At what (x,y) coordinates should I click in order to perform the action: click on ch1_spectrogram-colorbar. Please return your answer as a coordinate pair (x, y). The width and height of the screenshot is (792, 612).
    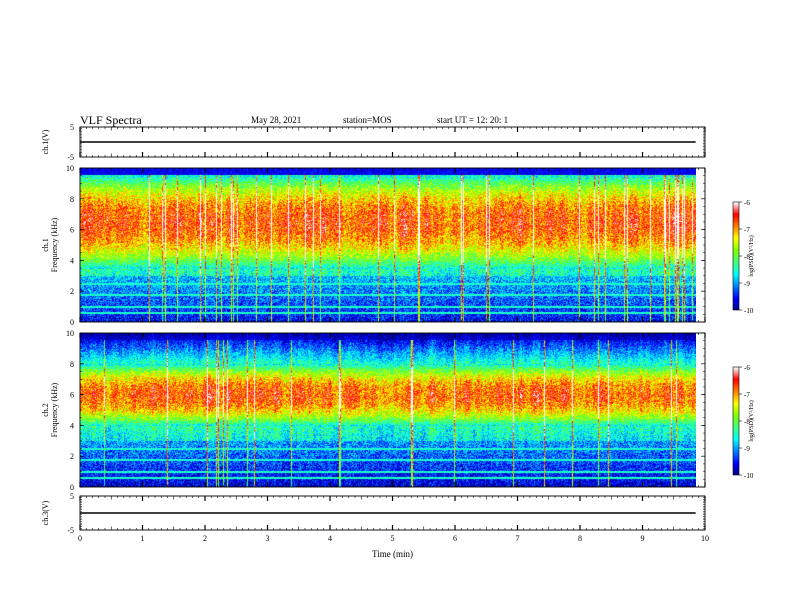
    Looking at the image, I should click on (736, 256).